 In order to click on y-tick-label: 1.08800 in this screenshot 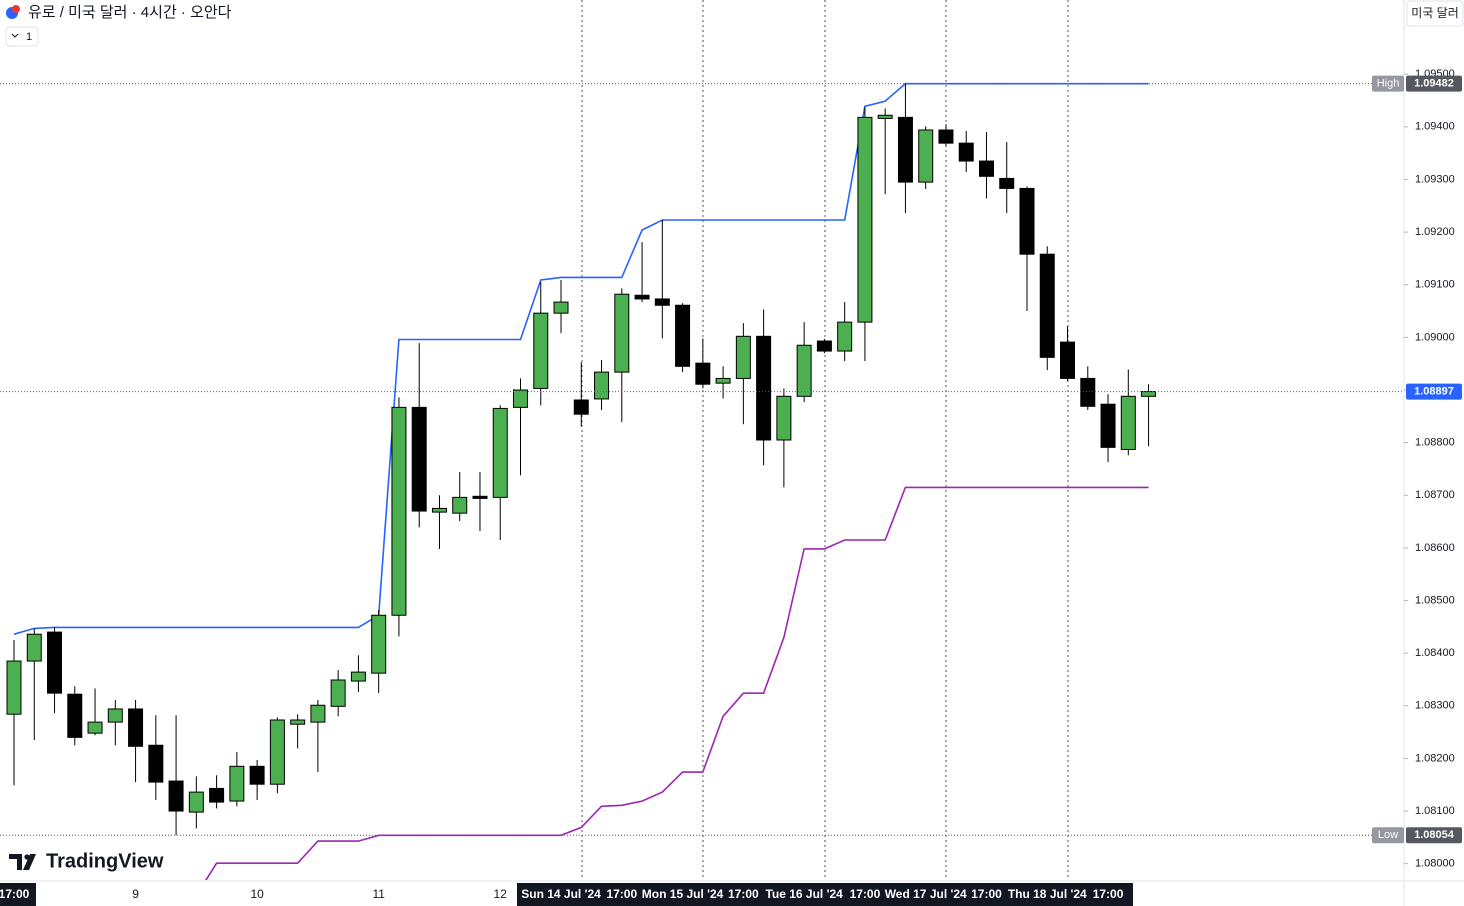, I will do `click(1435, 443)`.